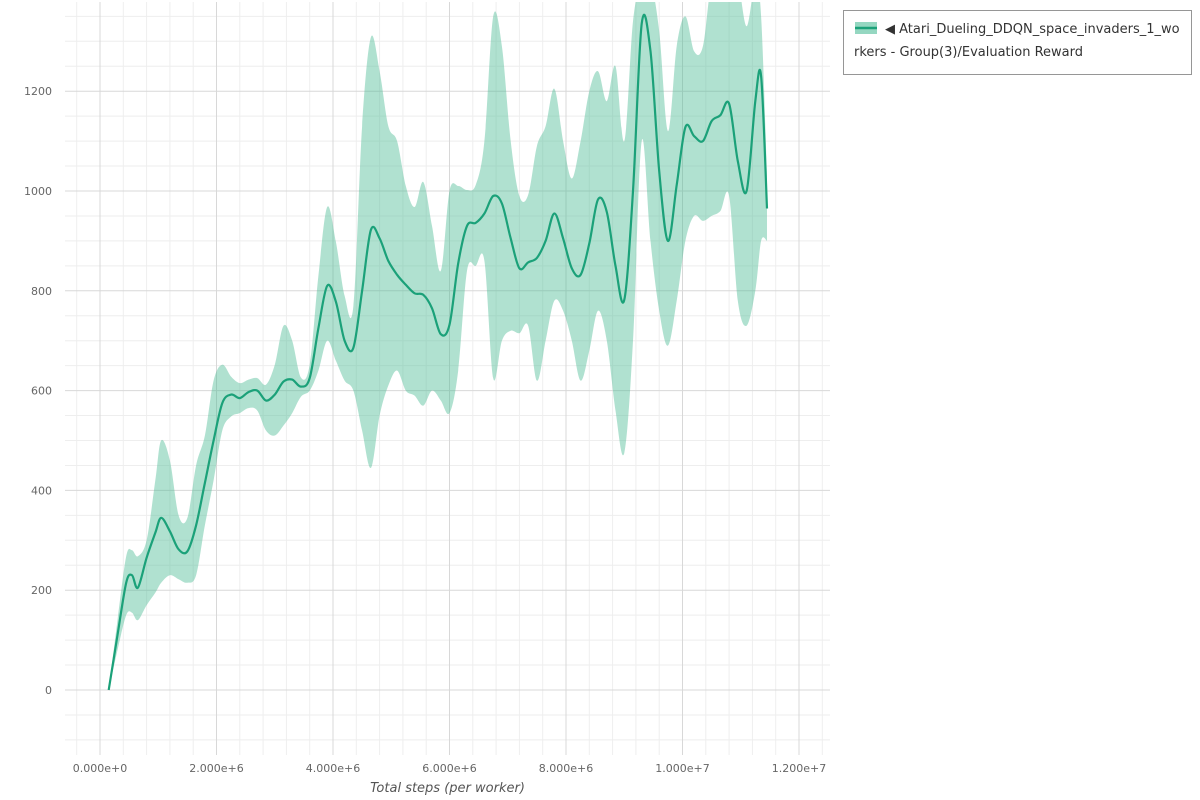 This screenshot has width=1200, height=800. Describe the element at coordinates (566, 768) in the screenshot. I see `svg-text: 8.000e+6` at that location.